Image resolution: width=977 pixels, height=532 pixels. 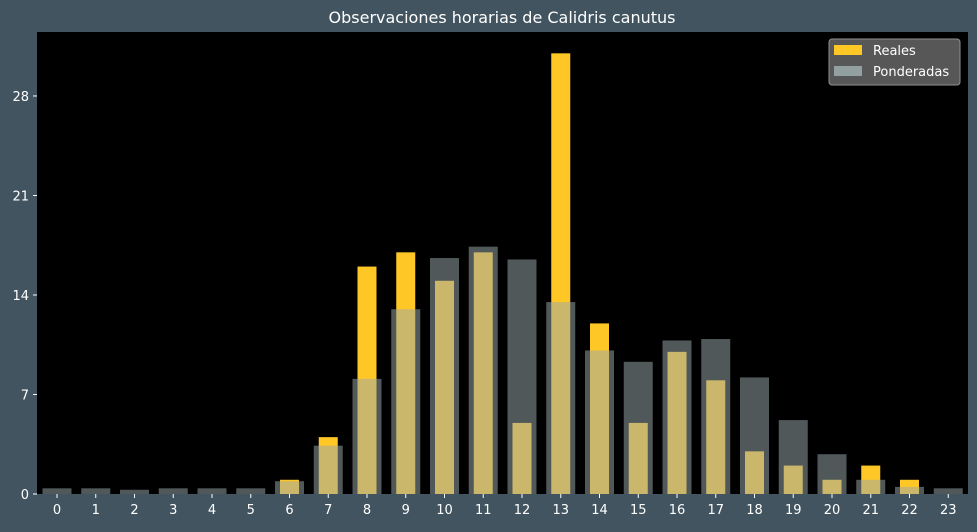 I want to click on y-tick-label-0: 0, so click(x=25, y=495).